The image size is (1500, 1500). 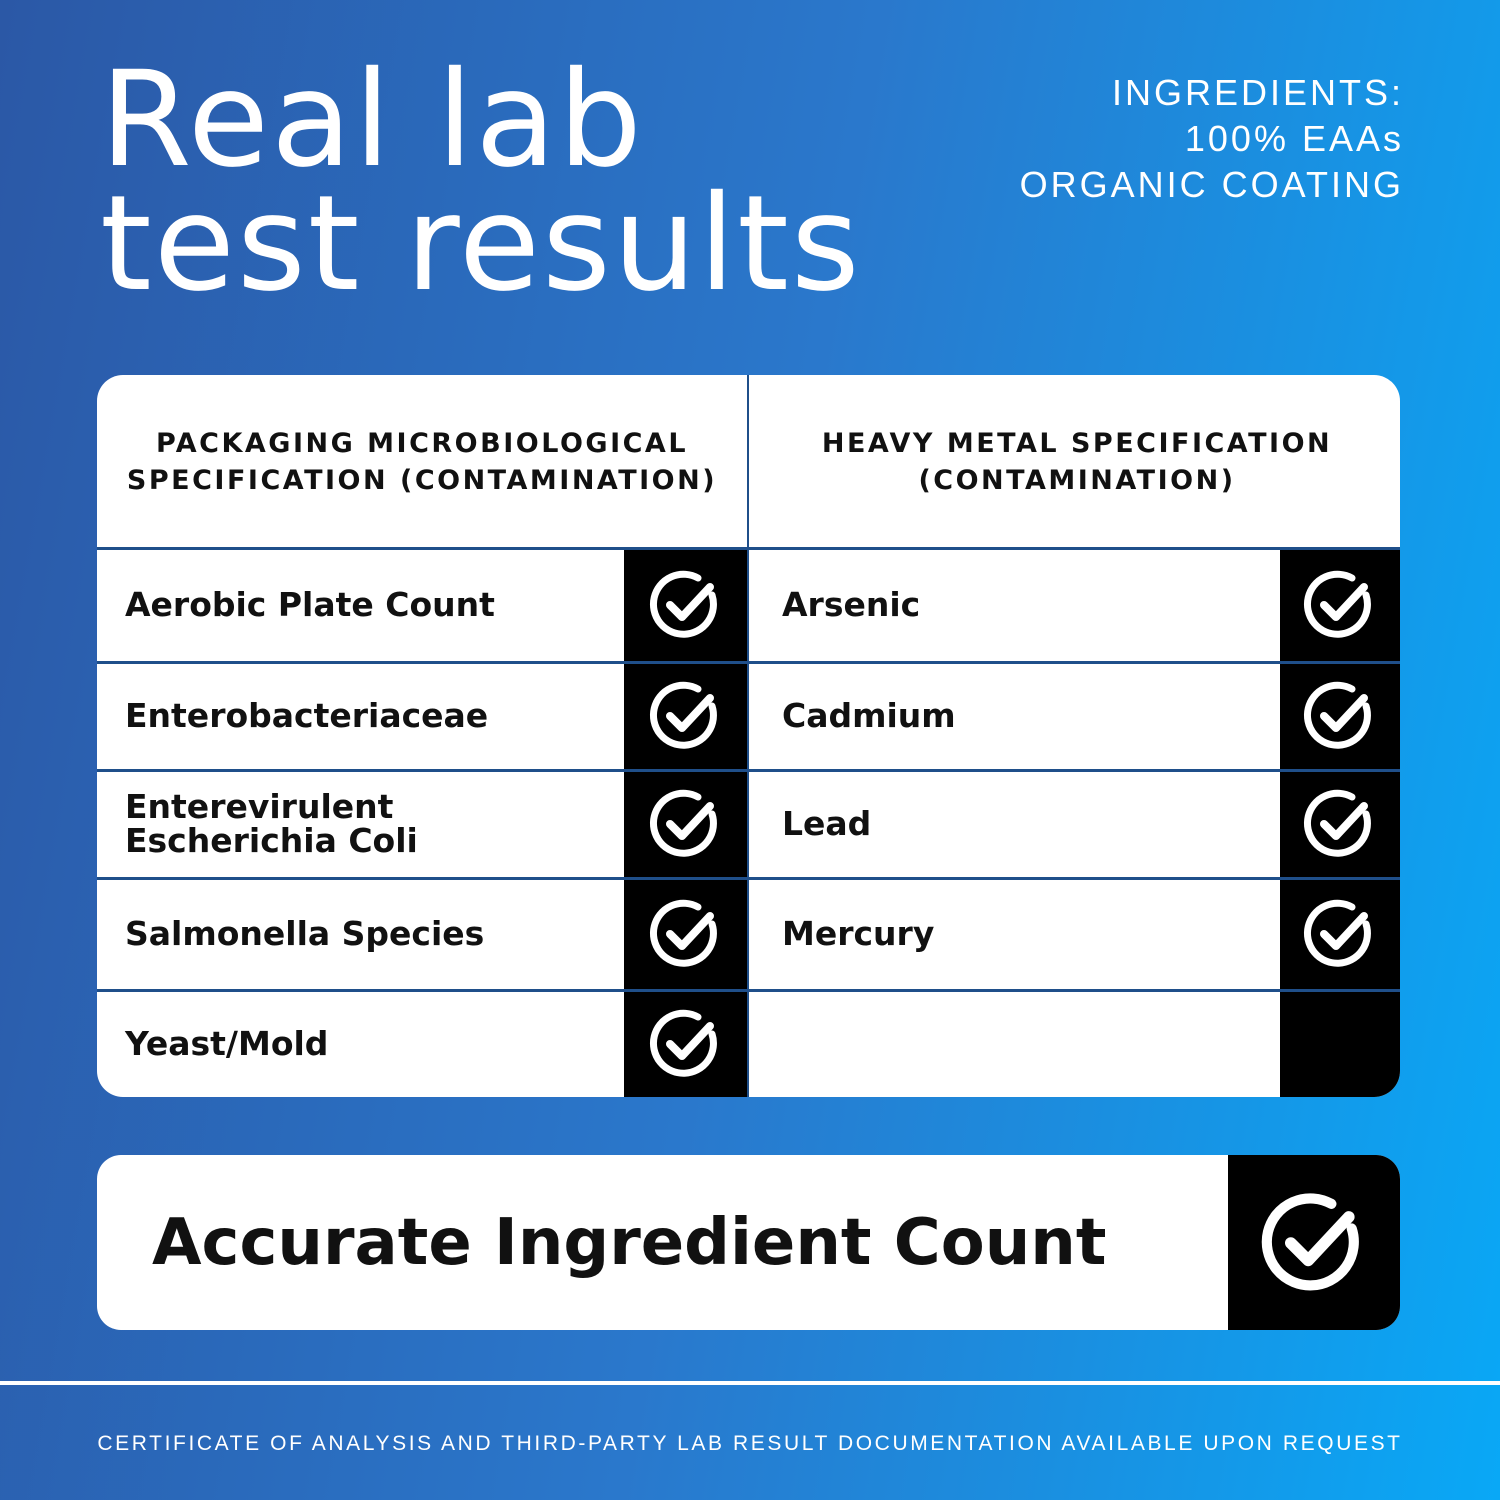 I want to click on accurate-count-check-cell, so click(x=1314, y=1242).